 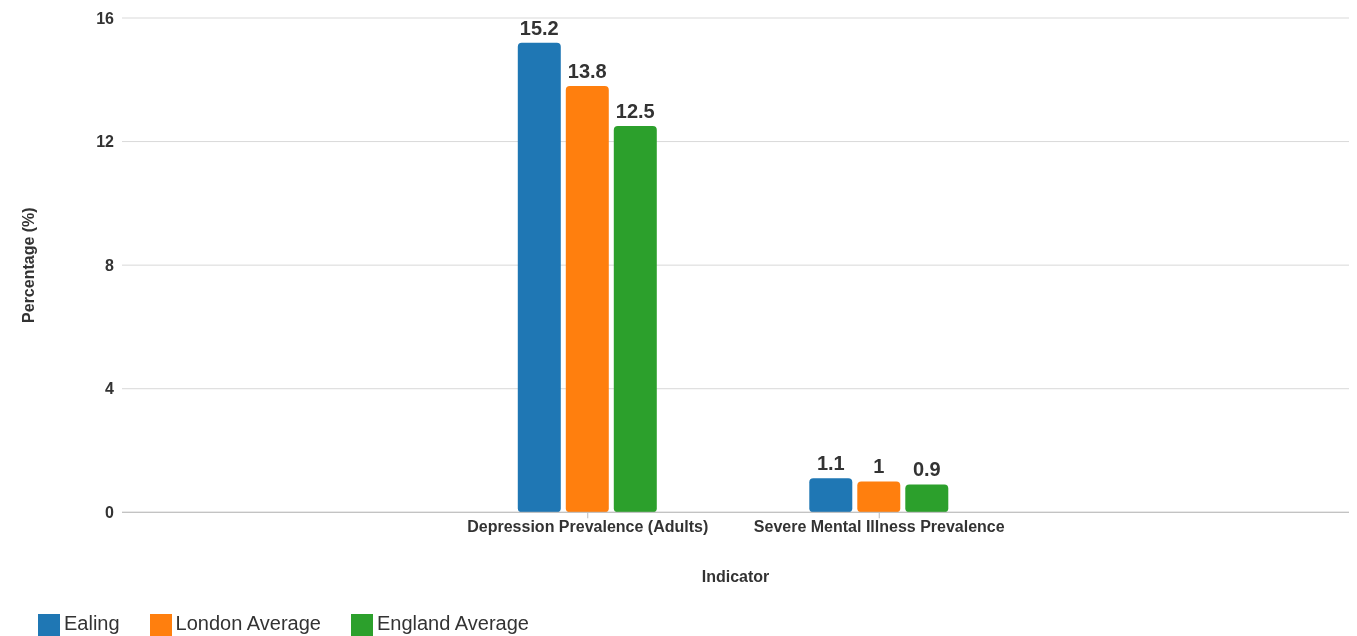 What do you see at coordinates (105, 18) in the screenshot?
I see `y-tick-label: 16` at bounding box center [105, 18].